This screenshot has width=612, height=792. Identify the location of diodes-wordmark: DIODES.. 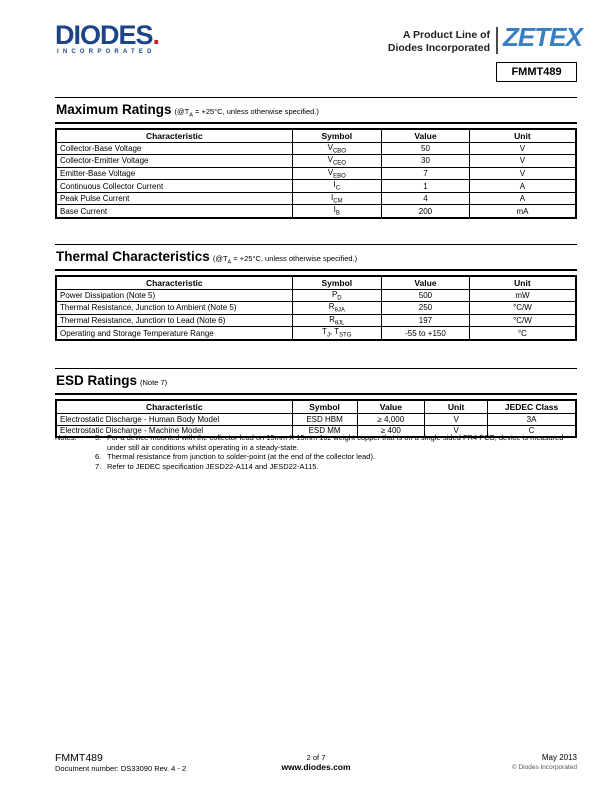
(107, 35).